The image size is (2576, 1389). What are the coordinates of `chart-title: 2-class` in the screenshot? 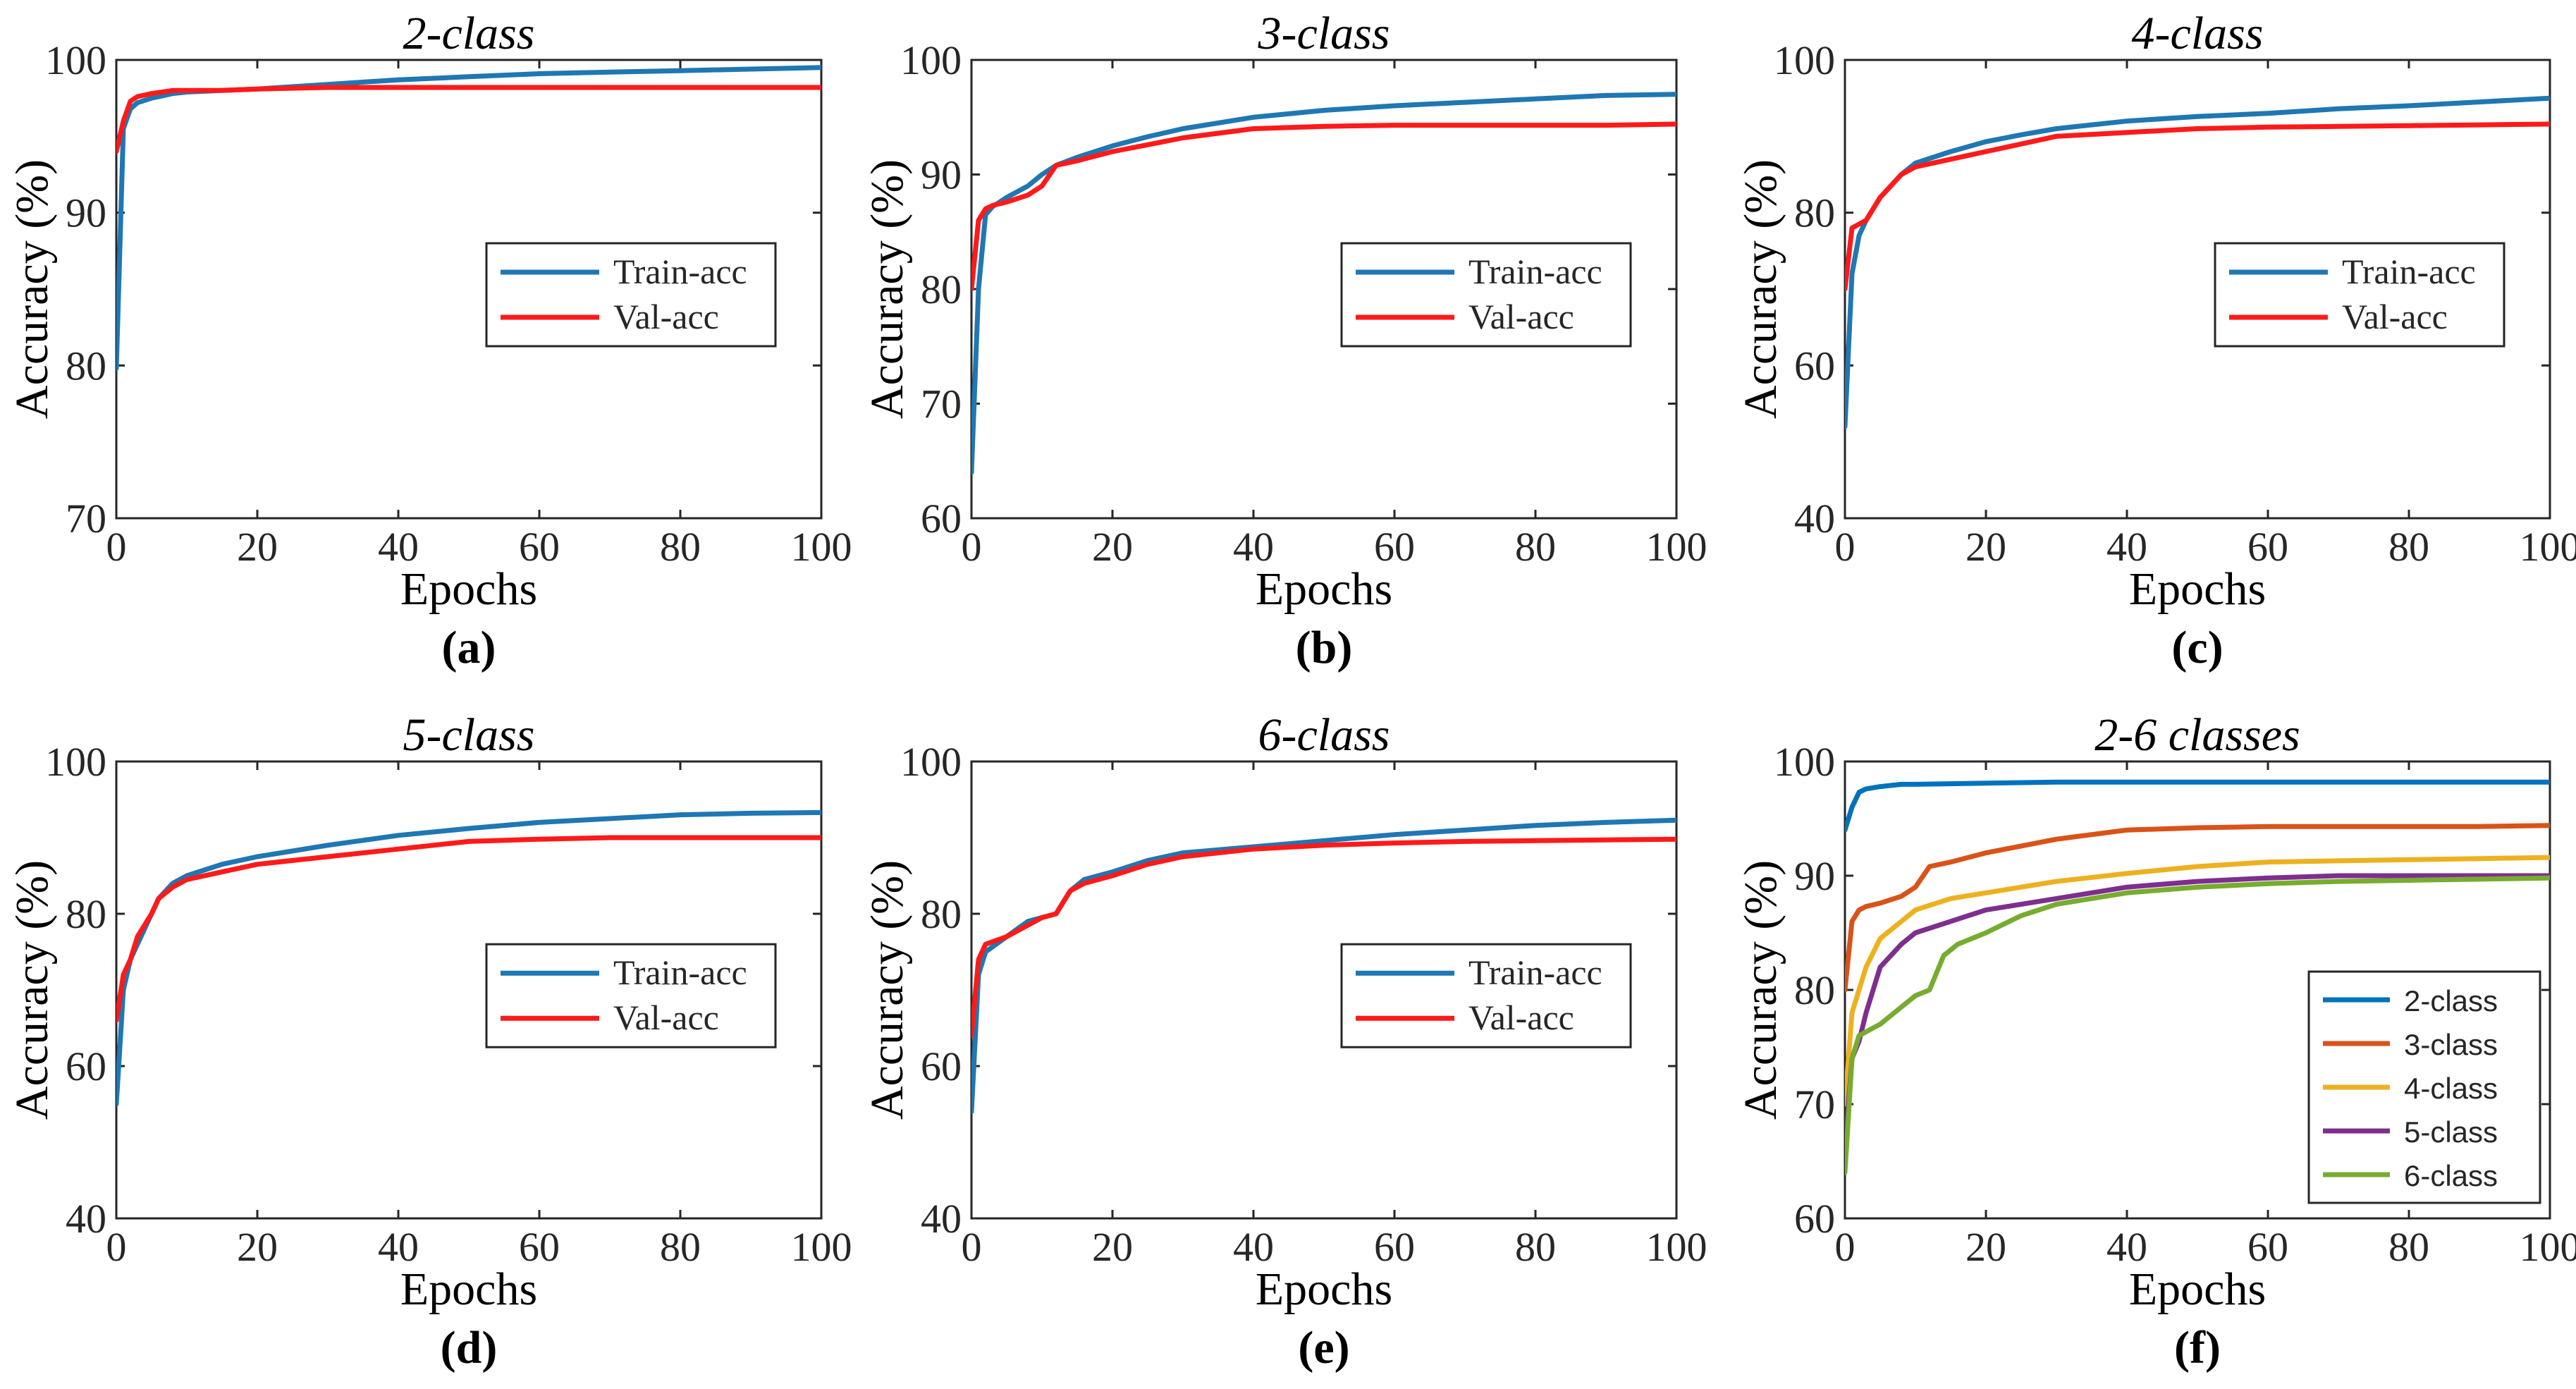 It's located at (469, 33).